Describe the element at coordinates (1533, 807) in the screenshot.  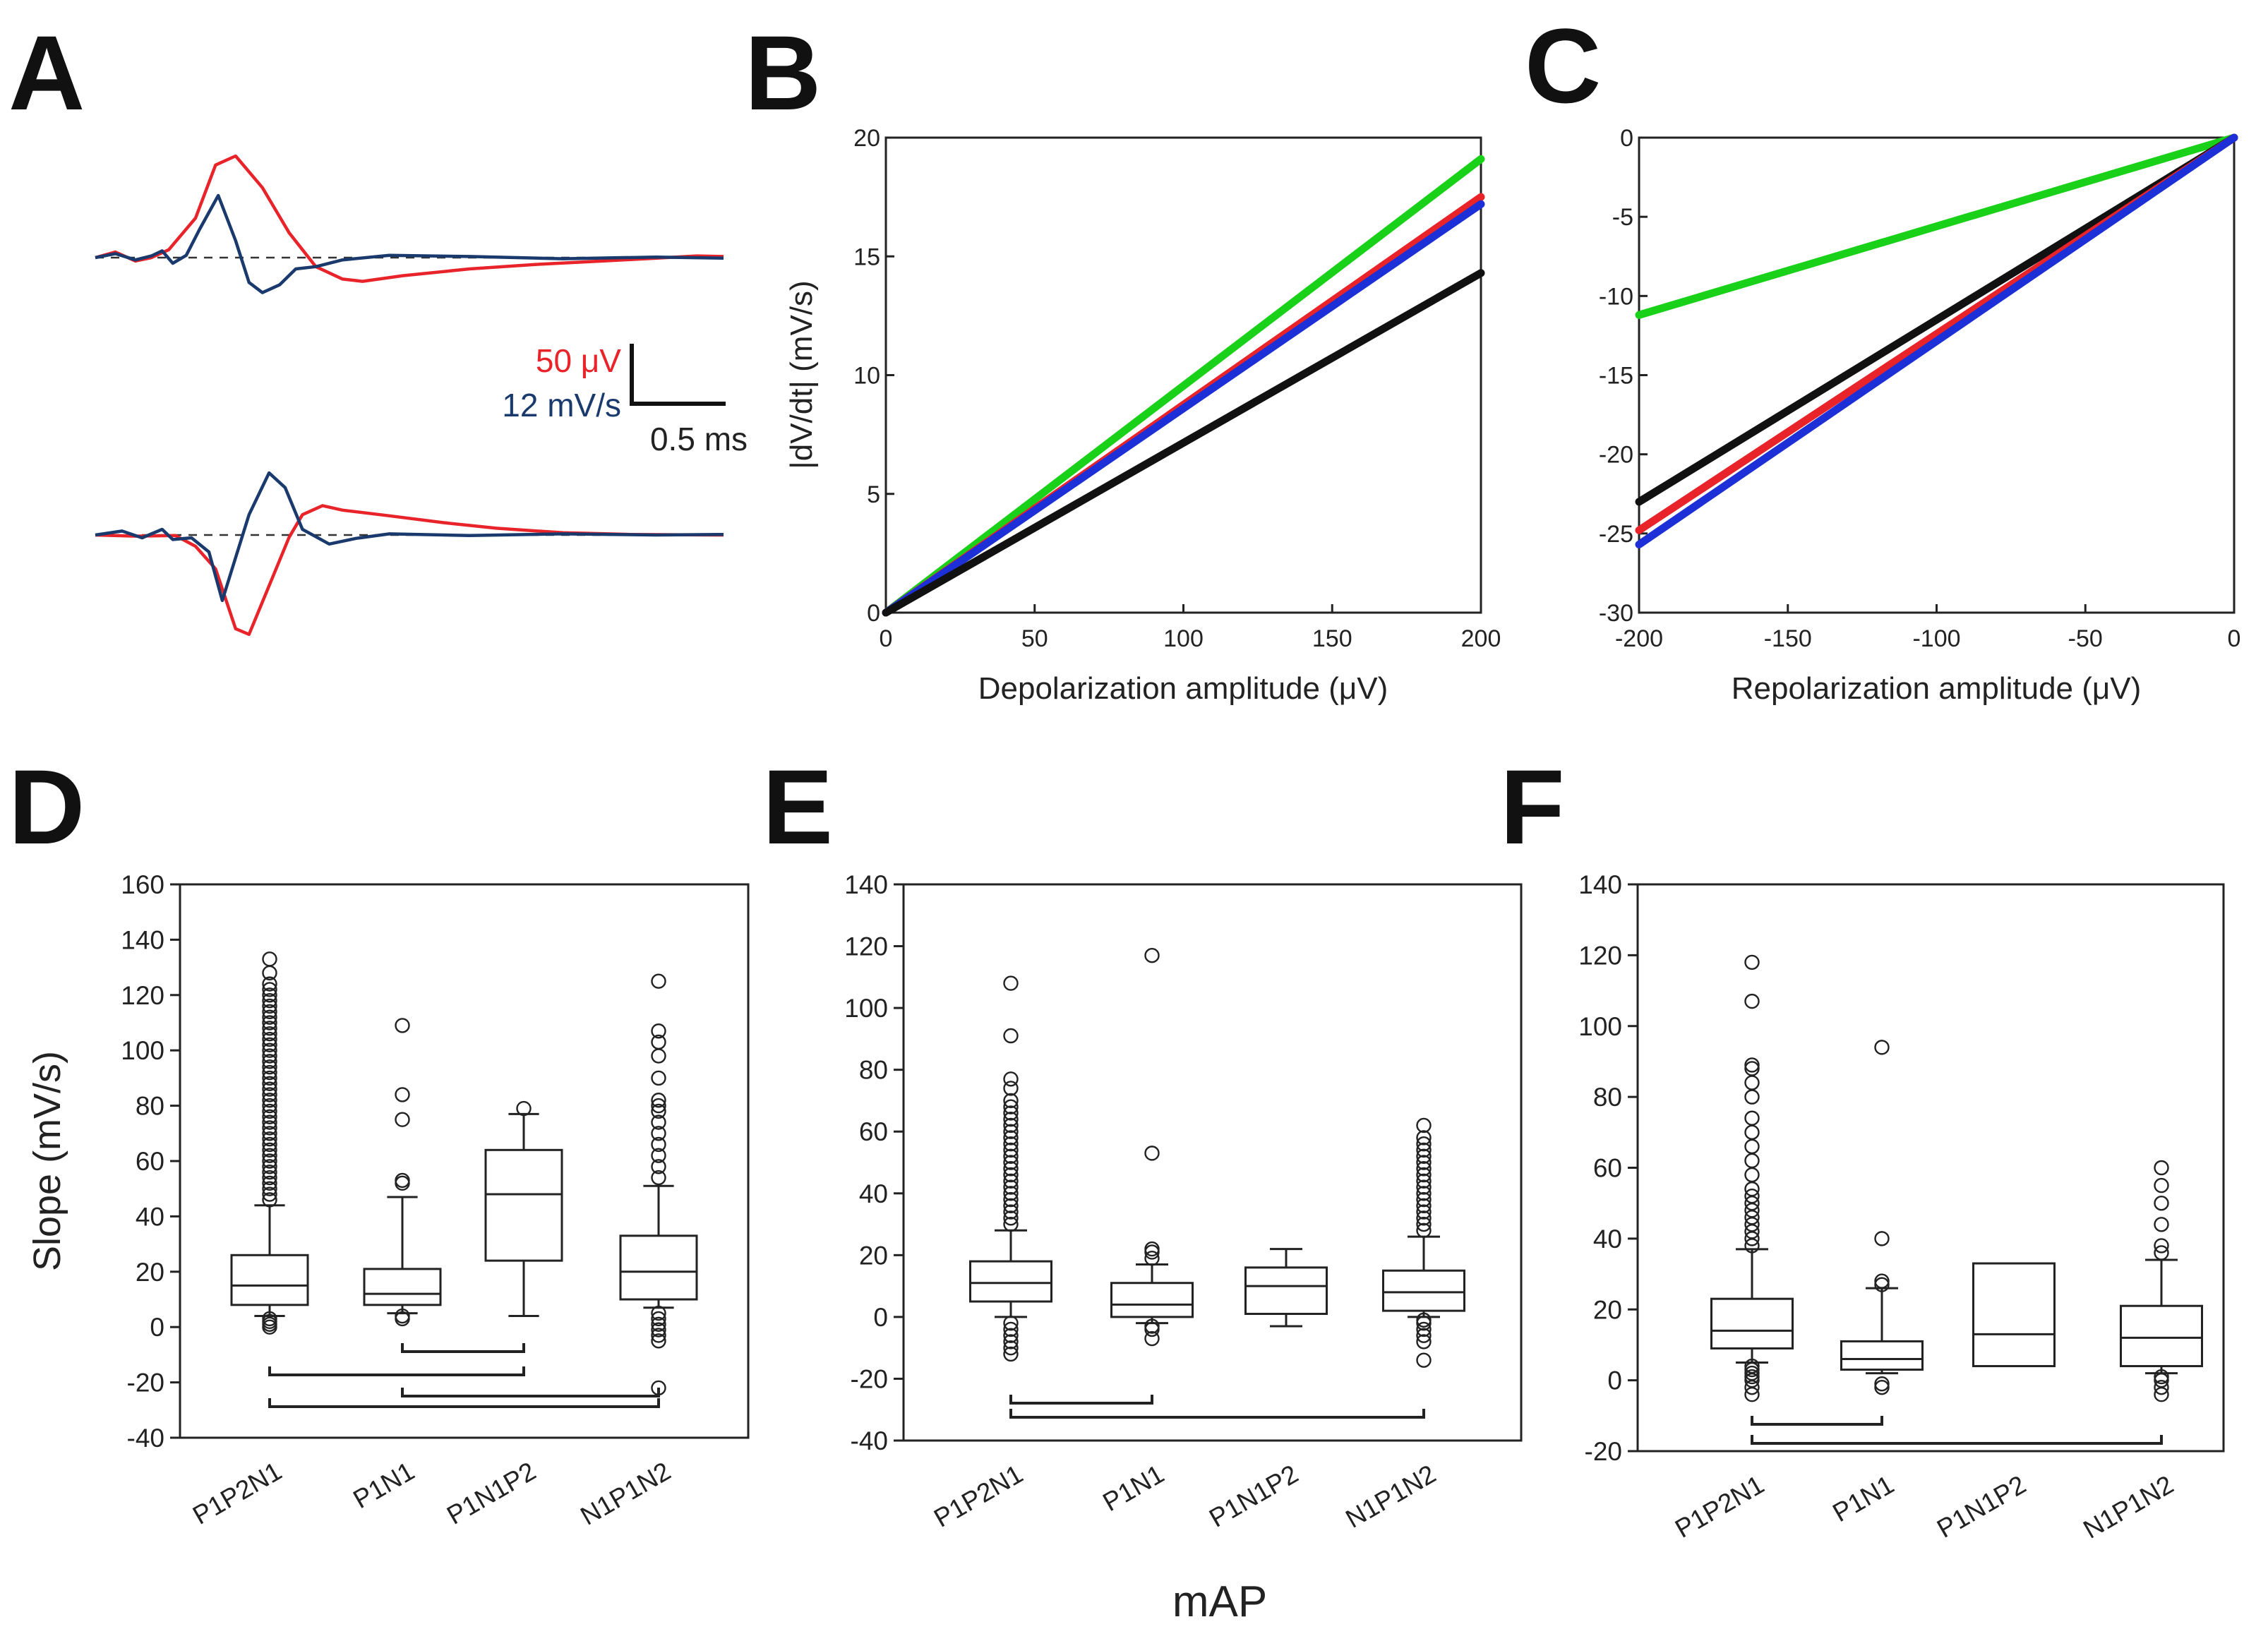
I see `panel-label-f: F` at that location.